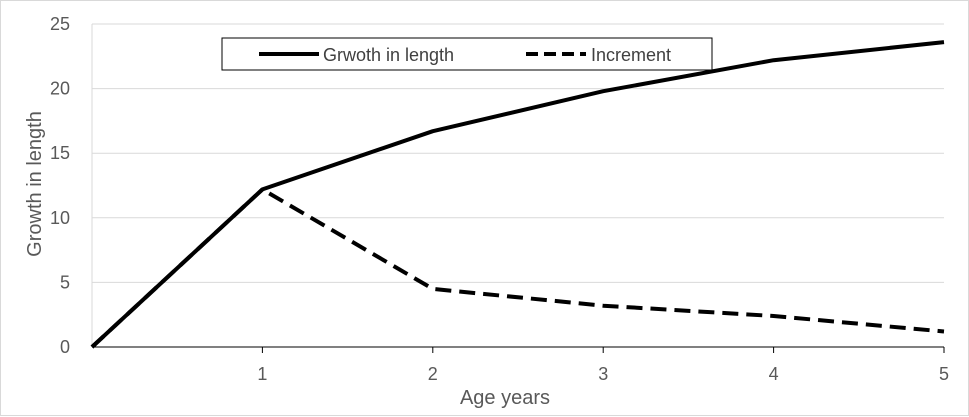 The height and width of the screenshot is (417, 969). I want to click on x-axis-title: Age years, so click(505, 398).